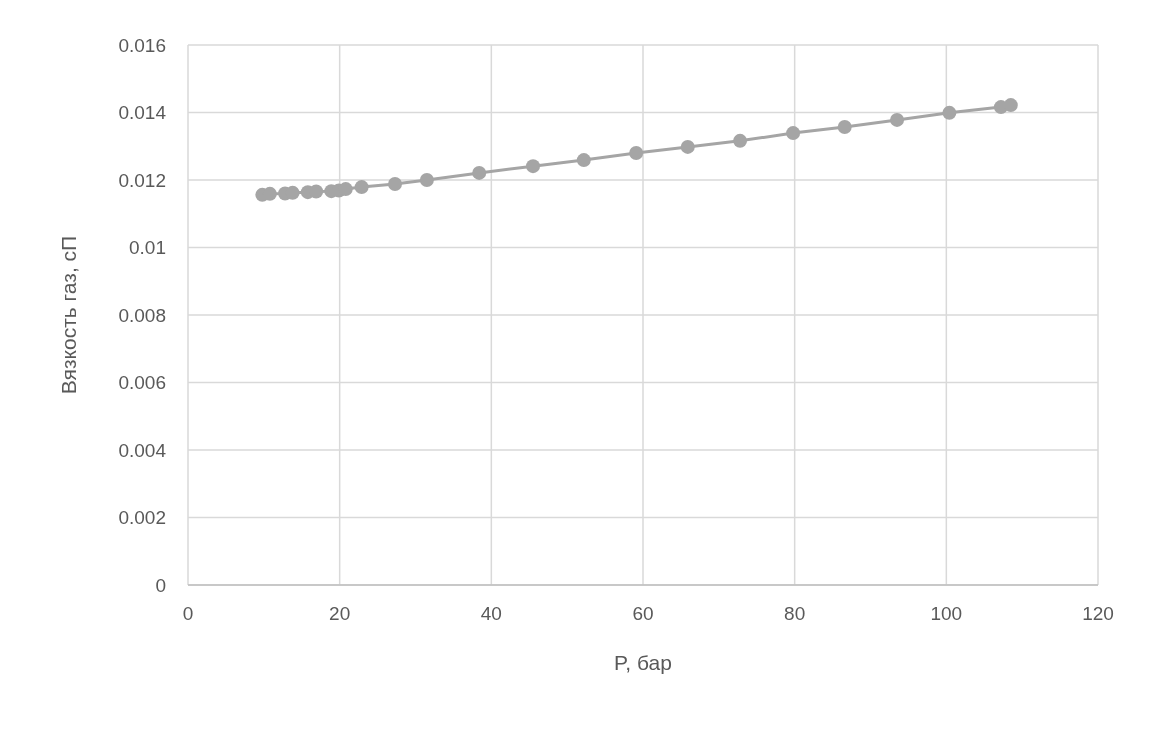  What do you see at coordinates (142, 518) in the screenshot?
I see `y-tick-label: 0.002` at bounding box center [142, 518].